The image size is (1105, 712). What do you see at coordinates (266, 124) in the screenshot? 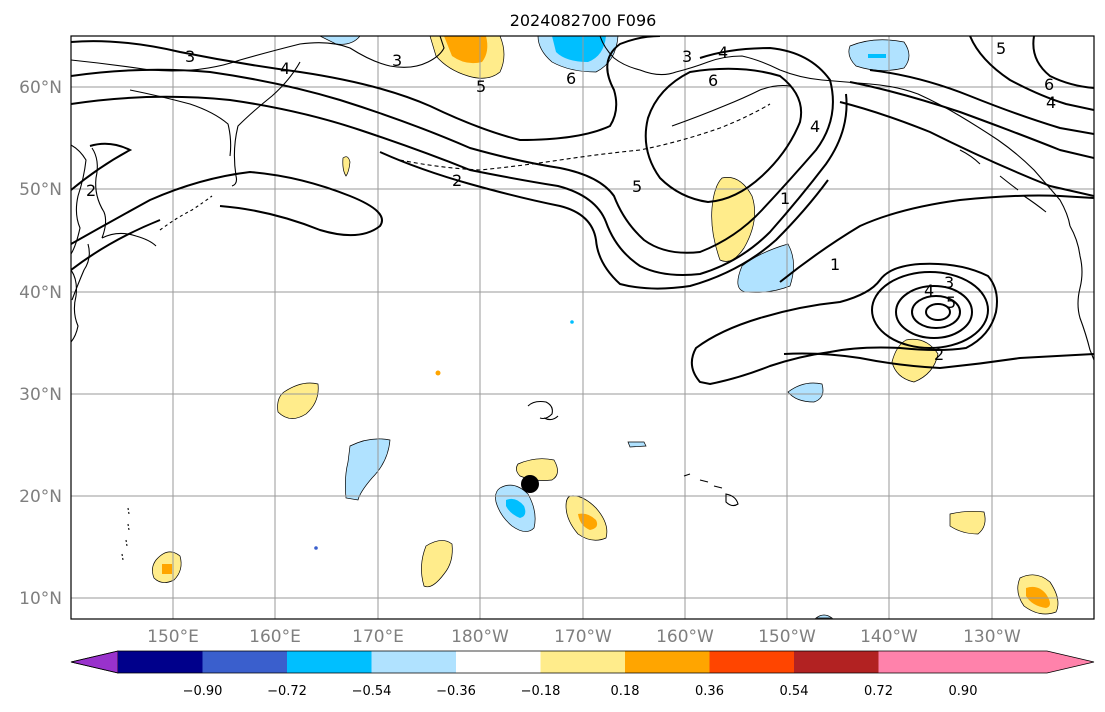
I see `coastline-kamchatka` at bounding box center [266, 124].